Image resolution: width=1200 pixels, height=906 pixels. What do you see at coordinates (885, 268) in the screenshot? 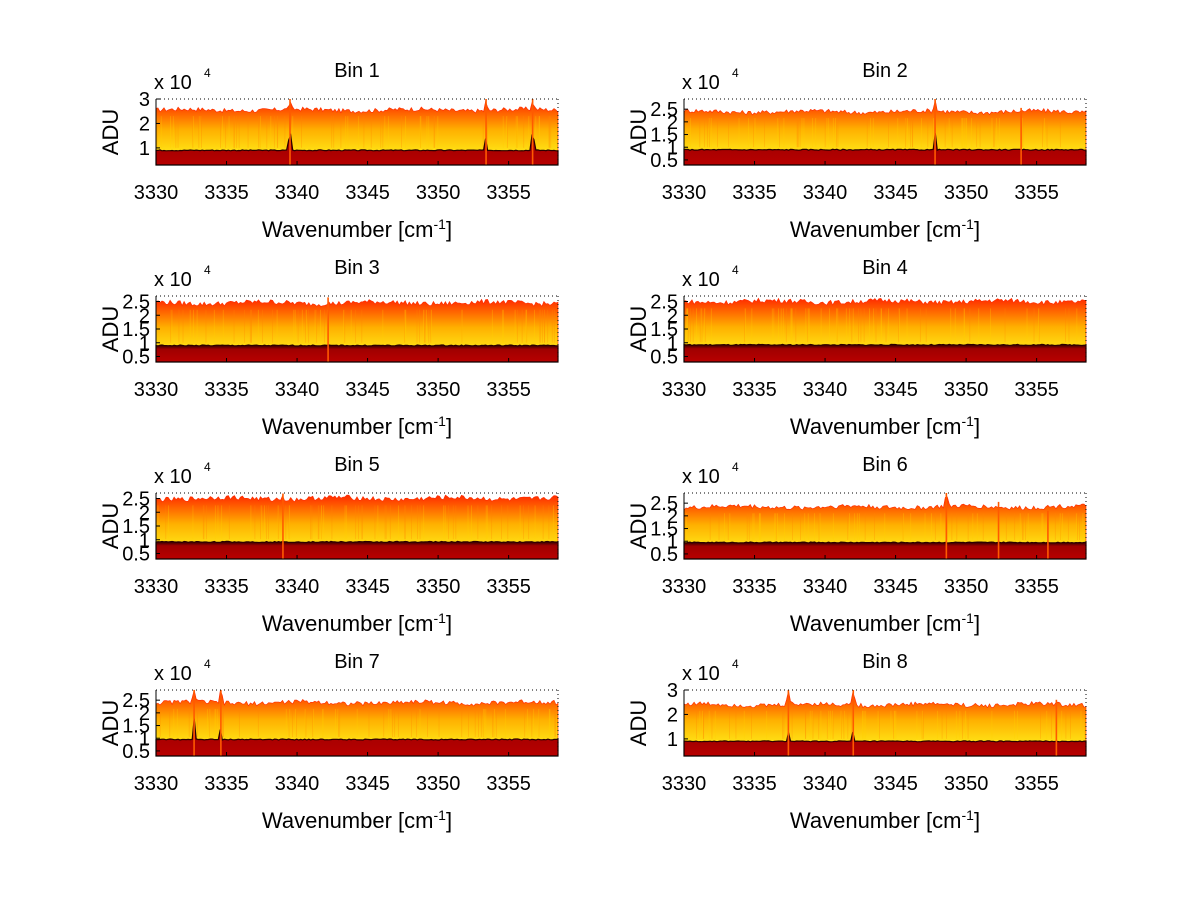
I see `subplot-title: Bin 4` at bounding box center [885, 268].